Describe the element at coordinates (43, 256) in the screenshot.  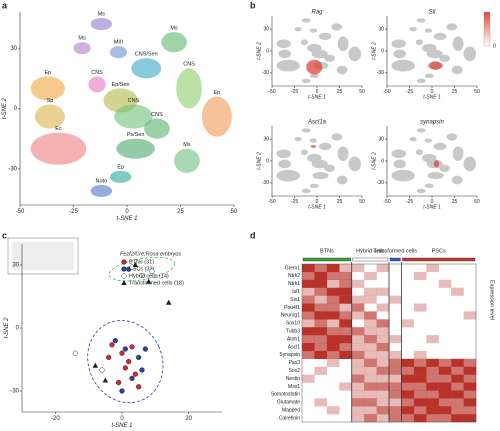
I see `inset-map` at that location.